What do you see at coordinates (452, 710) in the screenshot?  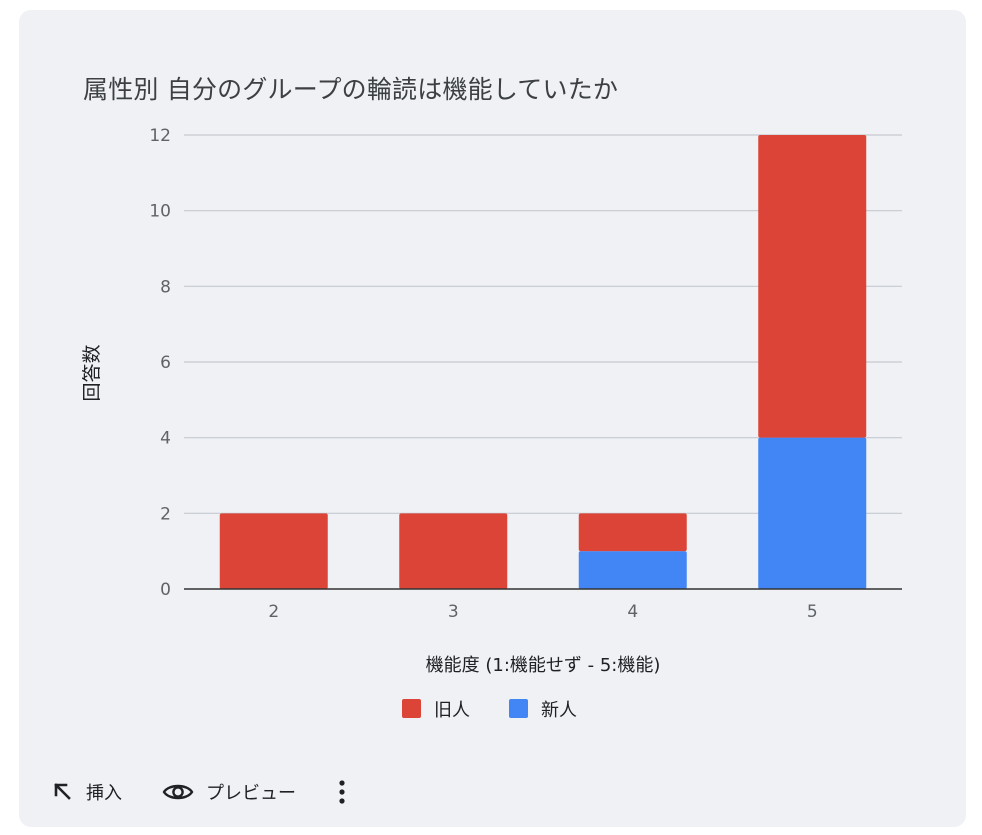 I see `legend-label: 旧人` at bounding box center [452, 710].